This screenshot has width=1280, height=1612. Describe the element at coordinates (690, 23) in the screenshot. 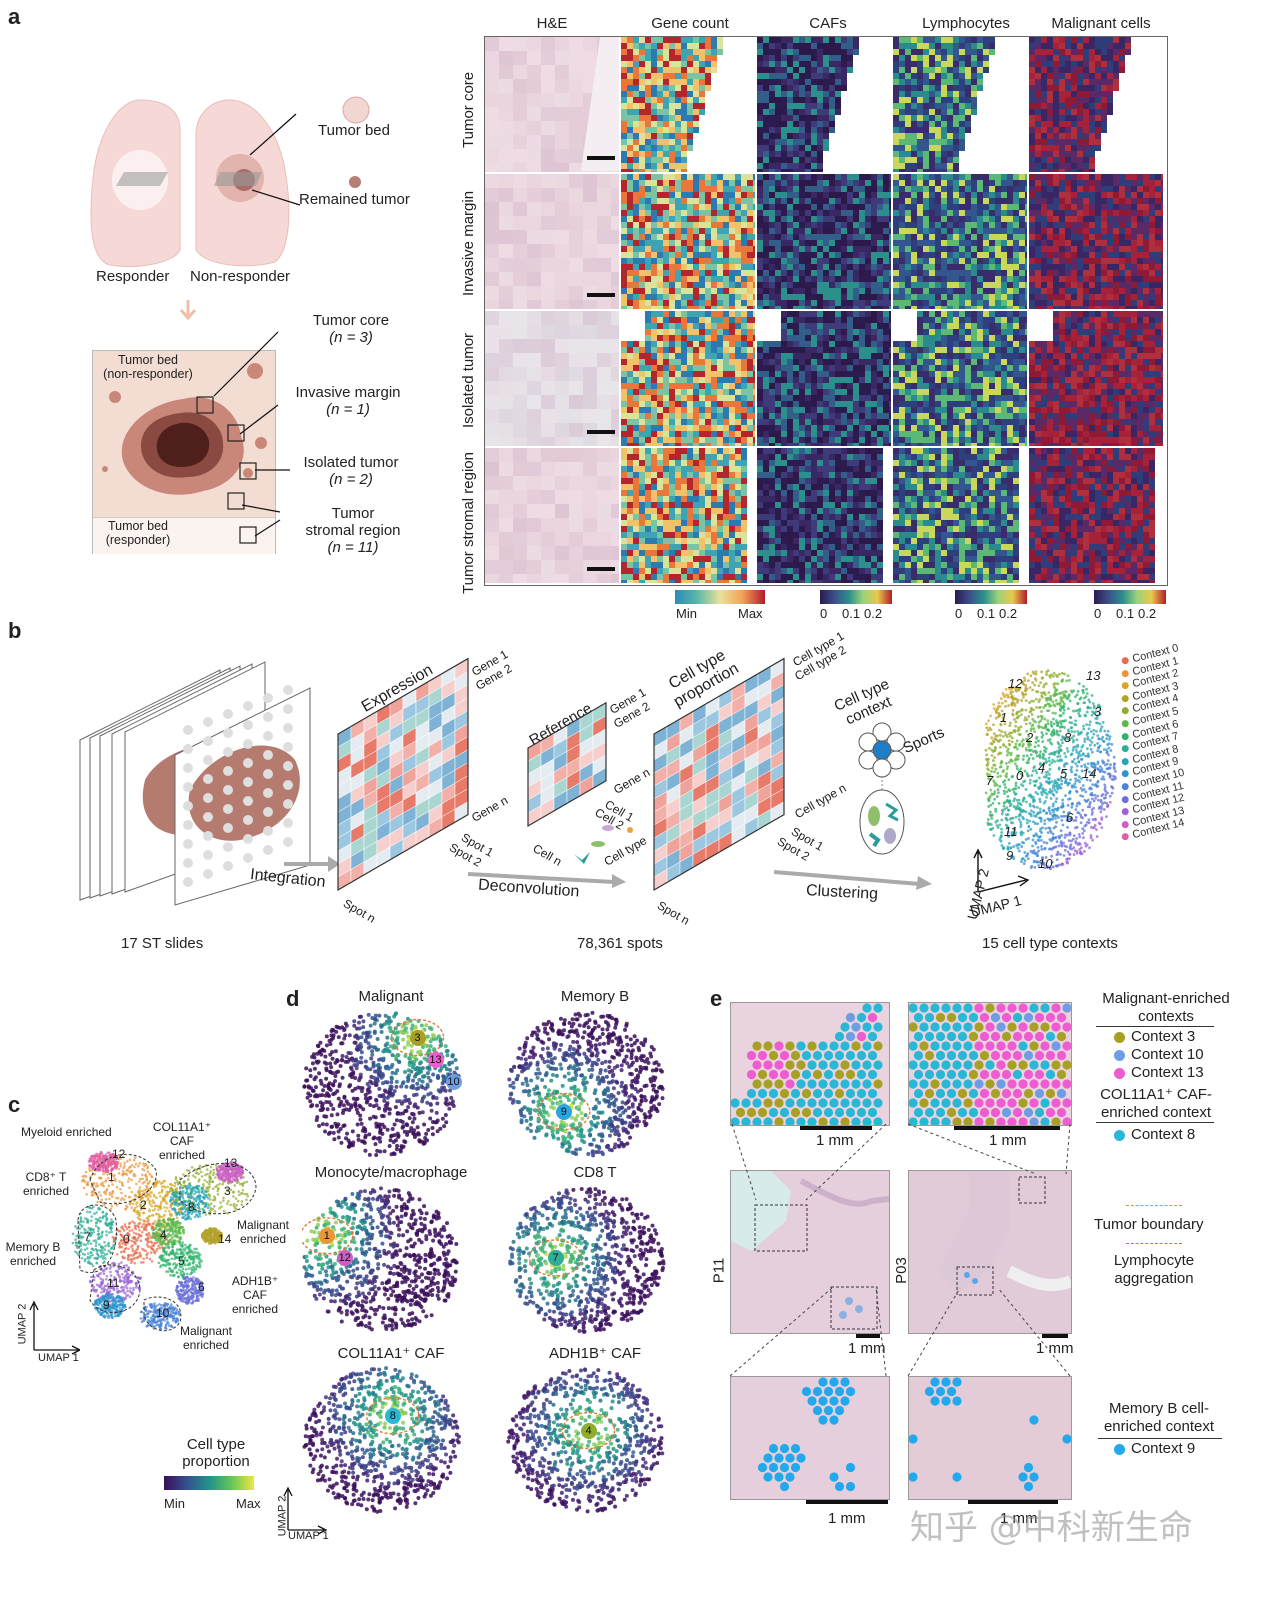

I see `col-gene-count: Gene count` at that location.